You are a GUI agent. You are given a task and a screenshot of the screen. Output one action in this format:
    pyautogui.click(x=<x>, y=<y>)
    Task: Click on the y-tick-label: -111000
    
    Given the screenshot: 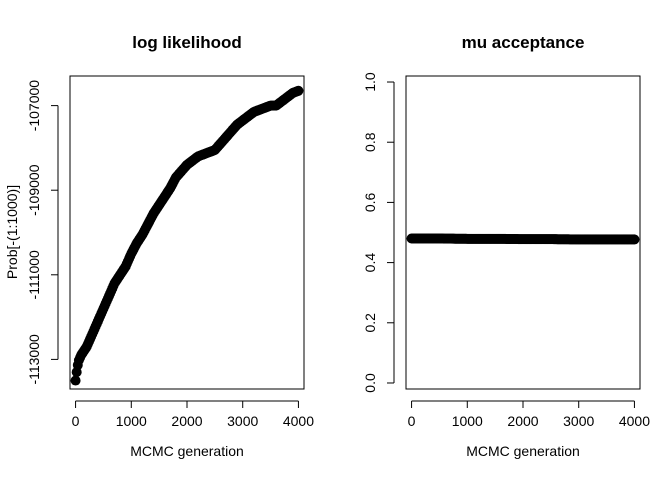 What is the action you would take?
    pyautogui.click(x=34, y=275)
    